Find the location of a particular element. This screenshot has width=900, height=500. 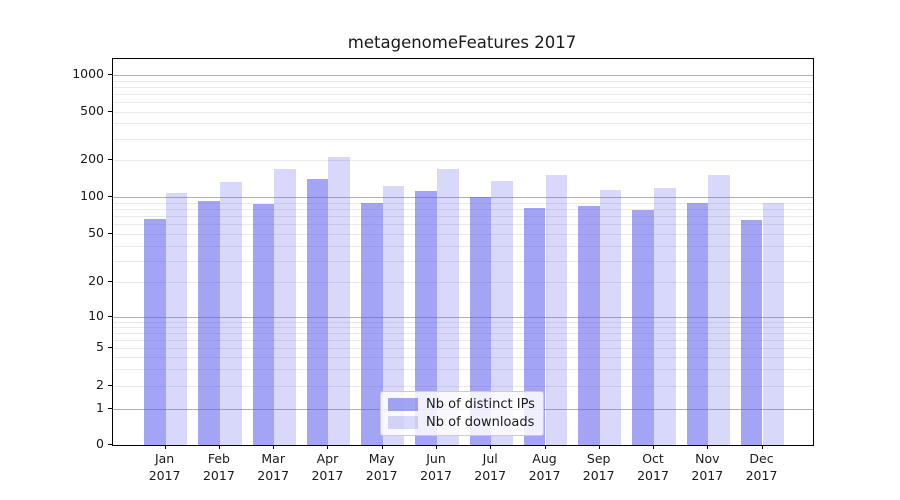

x-tick-label-line: Mar is located at coordinates (273, 458).